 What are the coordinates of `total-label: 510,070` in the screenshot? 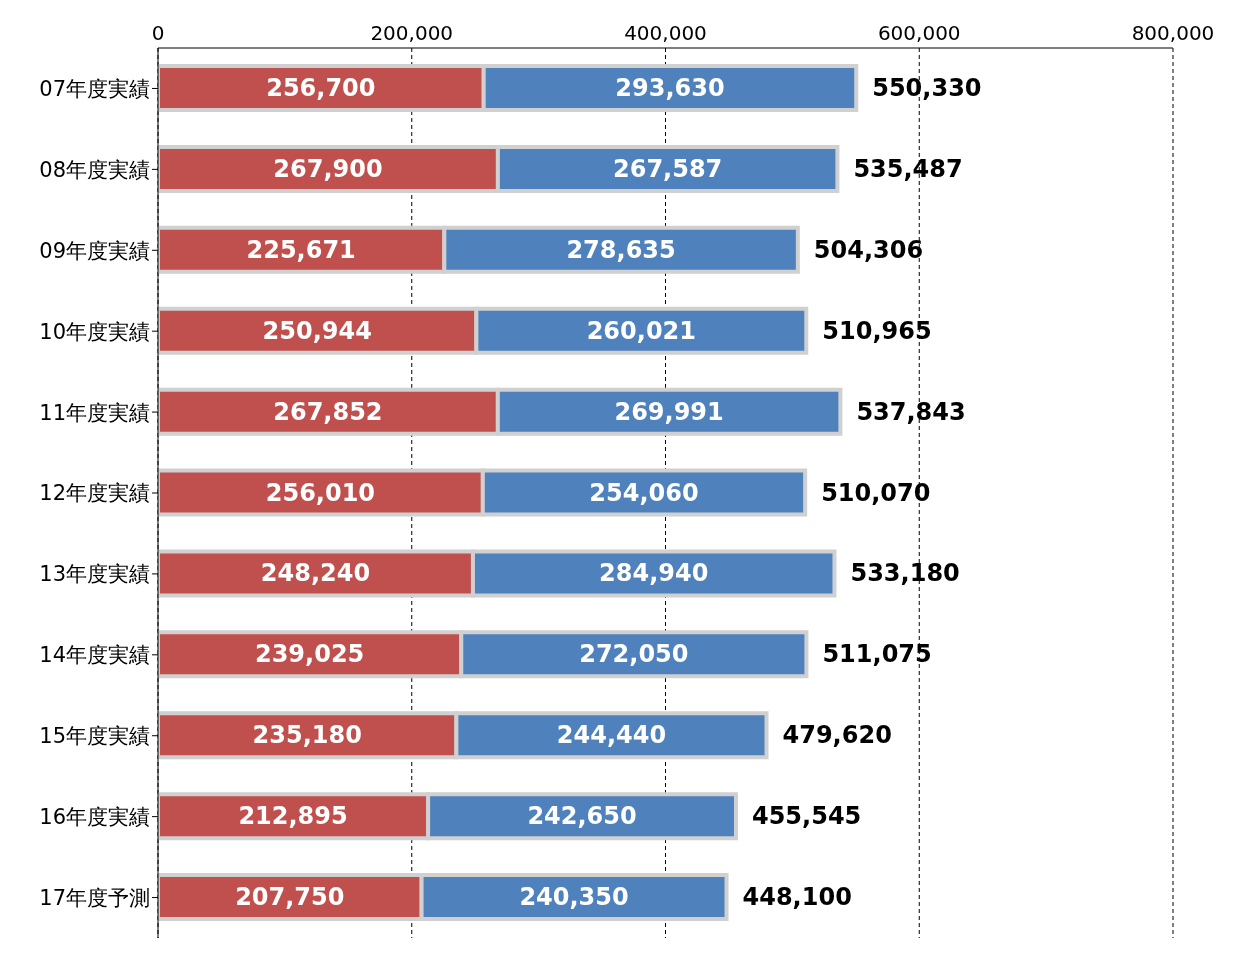 It's located at (876, 492).